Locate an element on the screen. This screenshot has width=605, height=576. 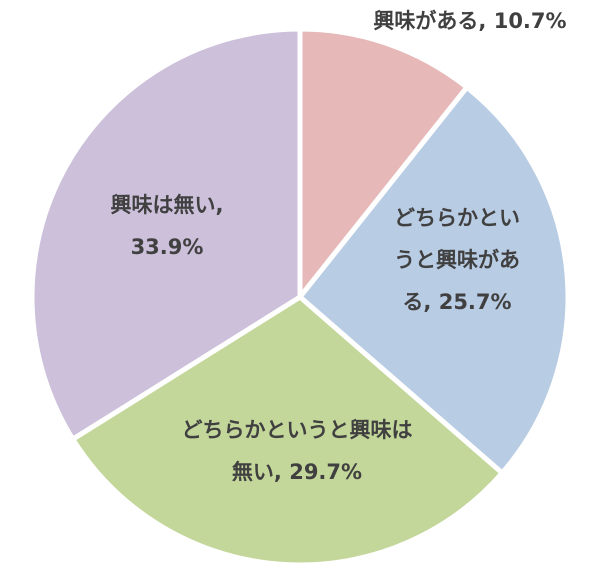
slice-label-2: どちらかというと興味がある, 25.7% is located at coordinates (457, 260).